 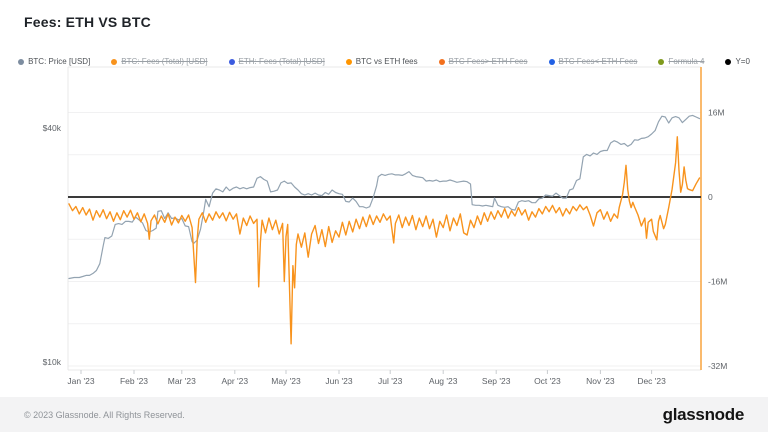 What do you see at coordinates (87, 22) in the screenshot?
I see `page-title: Fees: ETH VS BTC` at bounding box center [87, 22].